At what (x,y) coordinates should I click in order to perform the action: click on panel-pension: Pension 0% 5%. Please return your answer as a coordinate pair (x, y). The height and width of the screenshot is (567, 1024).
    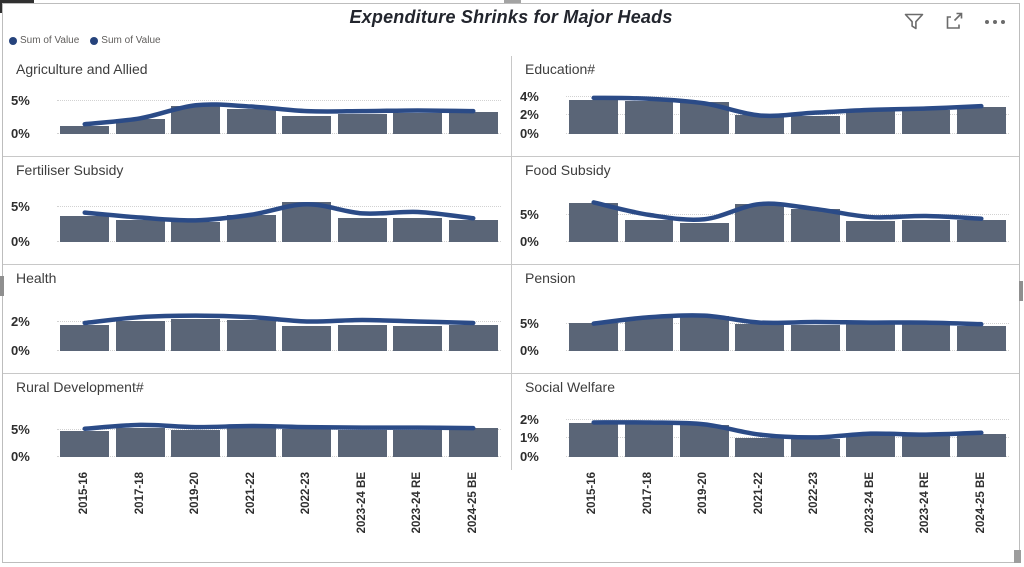
    Looking at the image, I should click on (765, 318).